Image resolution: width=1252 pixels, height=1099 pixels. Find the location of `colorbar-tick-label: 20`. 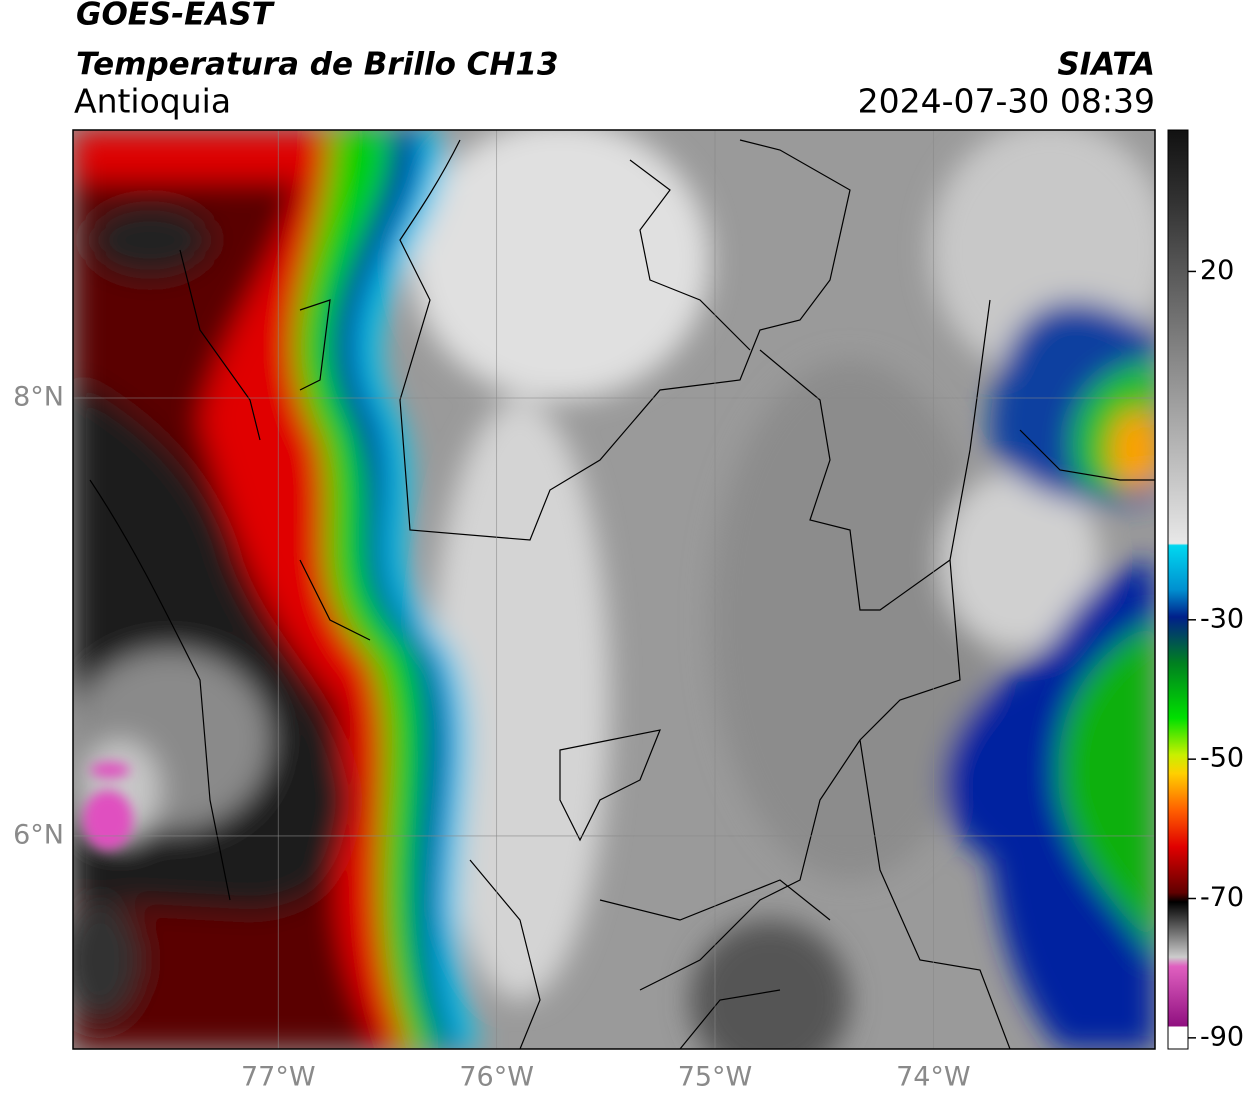

colorbar-tick-label: 20 is located at coordinates (1217, 270).